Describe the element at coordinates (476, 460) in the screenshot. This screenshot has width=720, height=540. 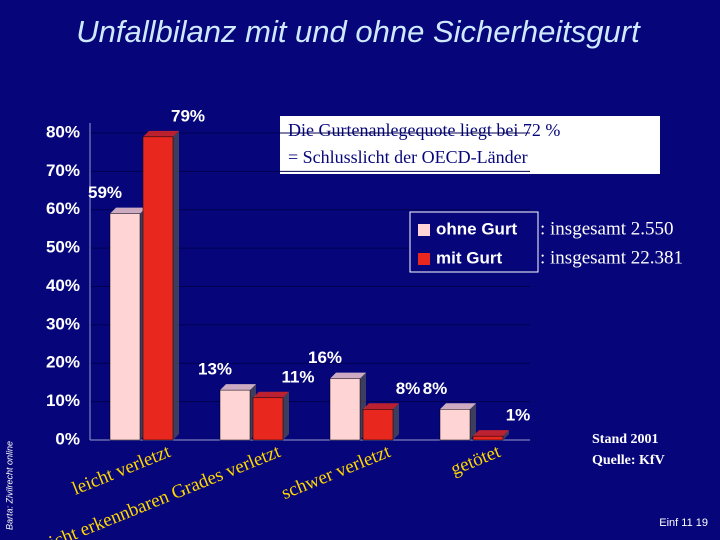
I see `x-tick-label: getötet` at that location.